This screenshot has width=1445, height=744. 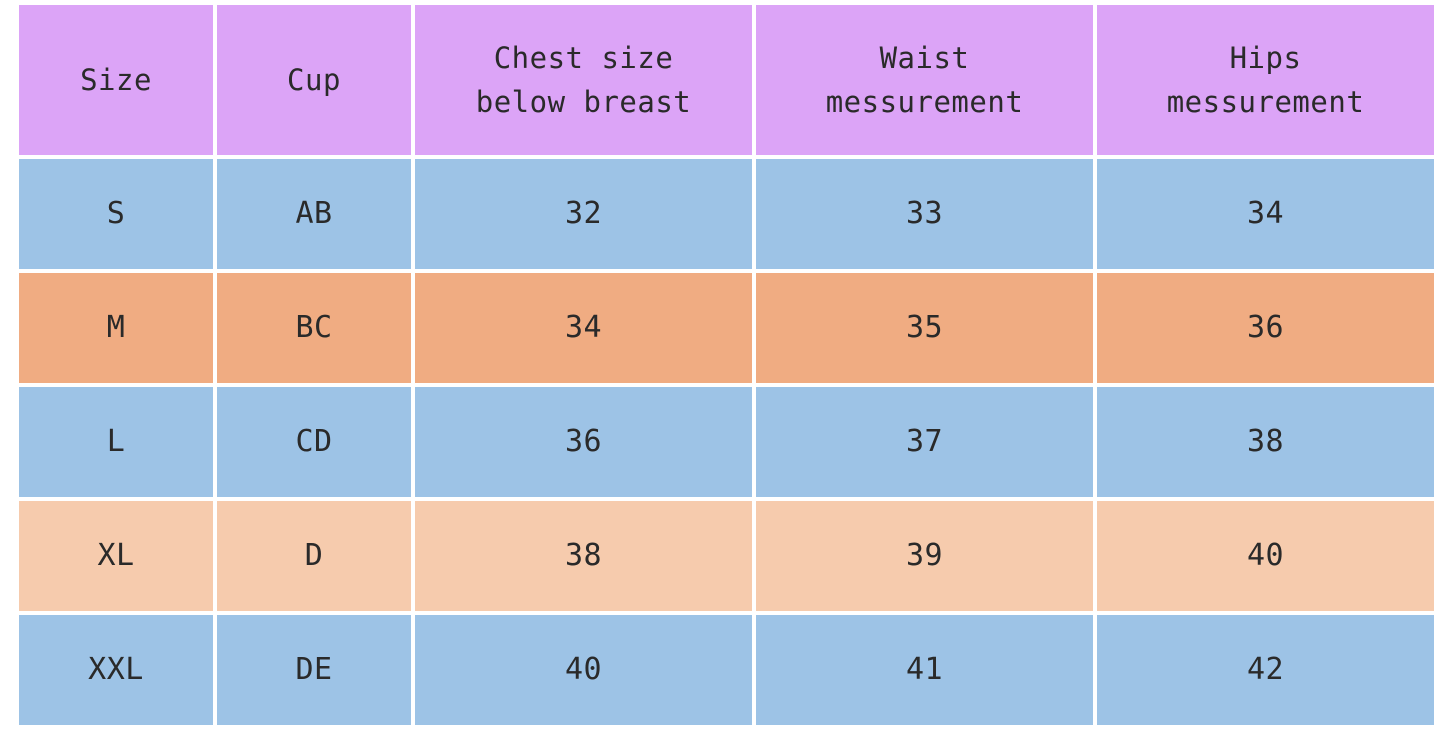 I want to click on header-label: Waist messurement, so click(x=924, y=80).